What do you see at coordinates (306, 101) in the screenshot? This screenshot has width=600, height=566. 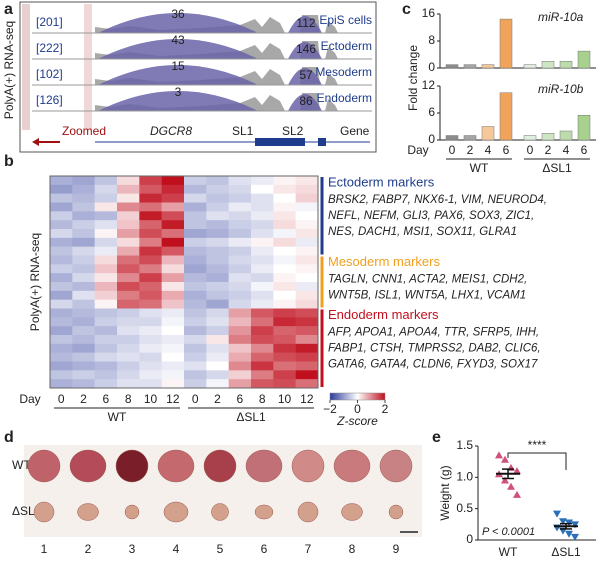 I see `junction-count: 86` at bounding box center [306, 101].